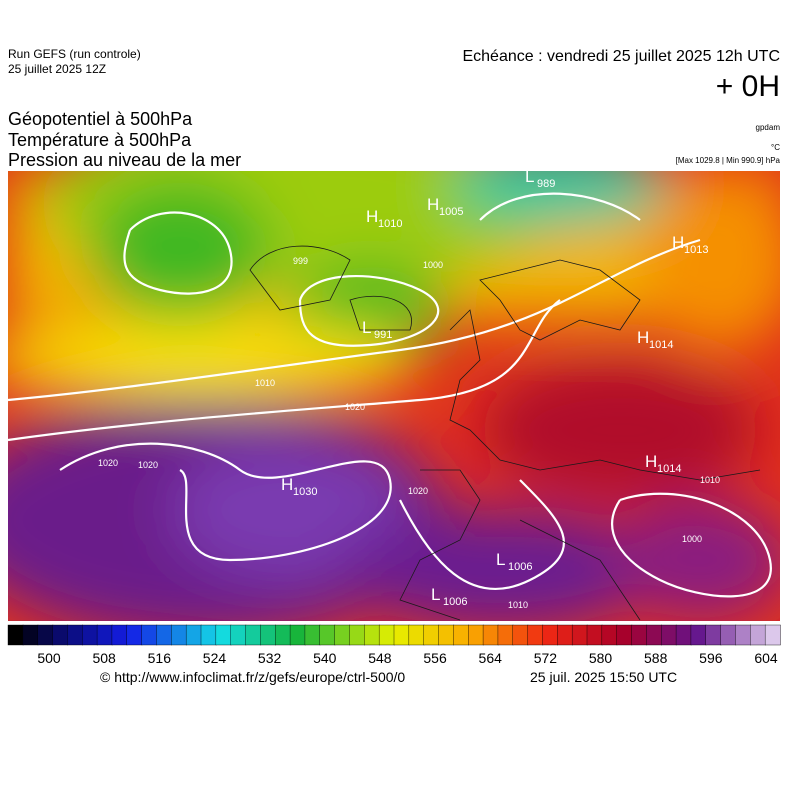 The image size is (788, 794). I want to click on lead-time: + 0H, so click(748, 86).